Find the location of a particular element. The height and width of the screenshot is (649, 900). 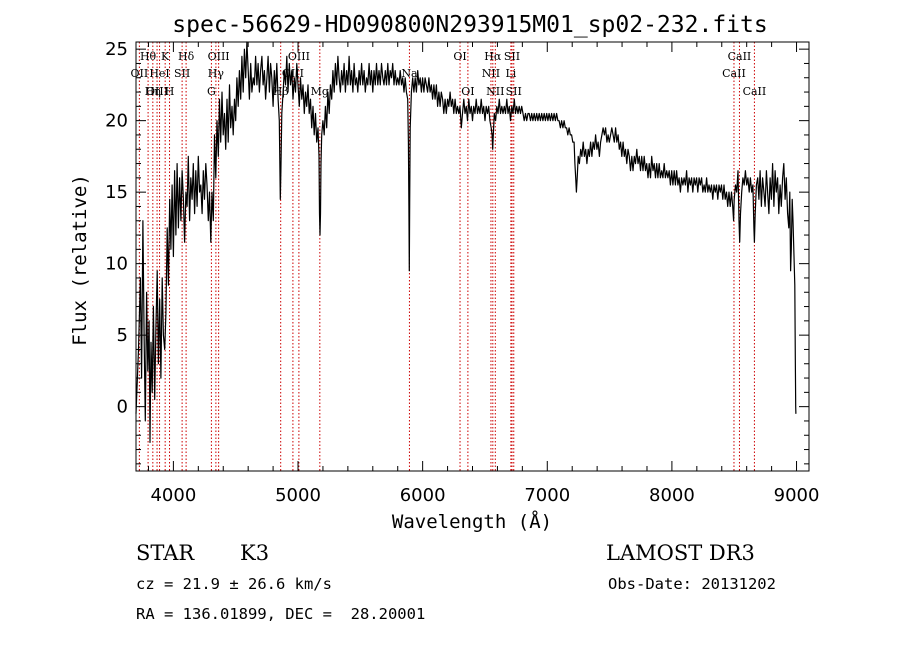

spectral-line-label: Hα is located at coordinates (493, 56).